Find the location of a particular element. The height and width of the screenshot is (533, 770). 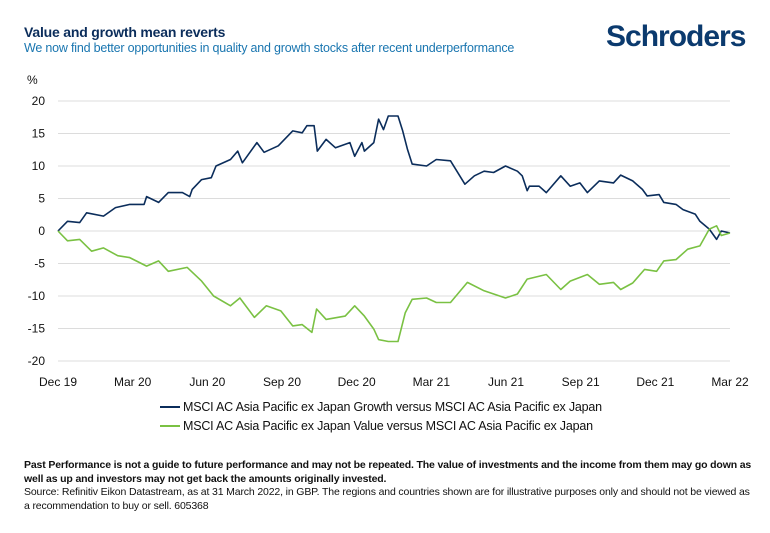

x-tick-label: Dec 21 is located at coordinates (655, 382).